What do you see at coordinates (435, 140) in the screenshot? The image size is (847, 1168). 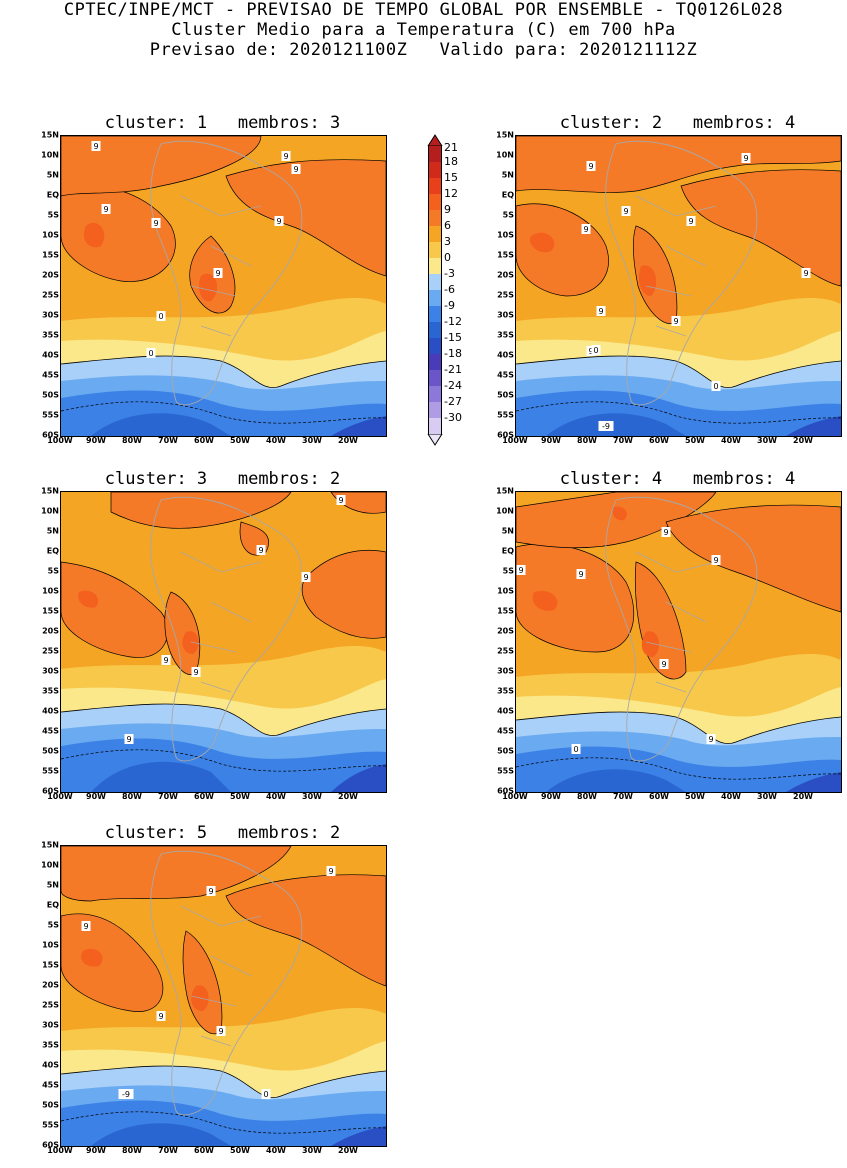 I see `colorbar-top-arrow` at bounding box center [435, 140].